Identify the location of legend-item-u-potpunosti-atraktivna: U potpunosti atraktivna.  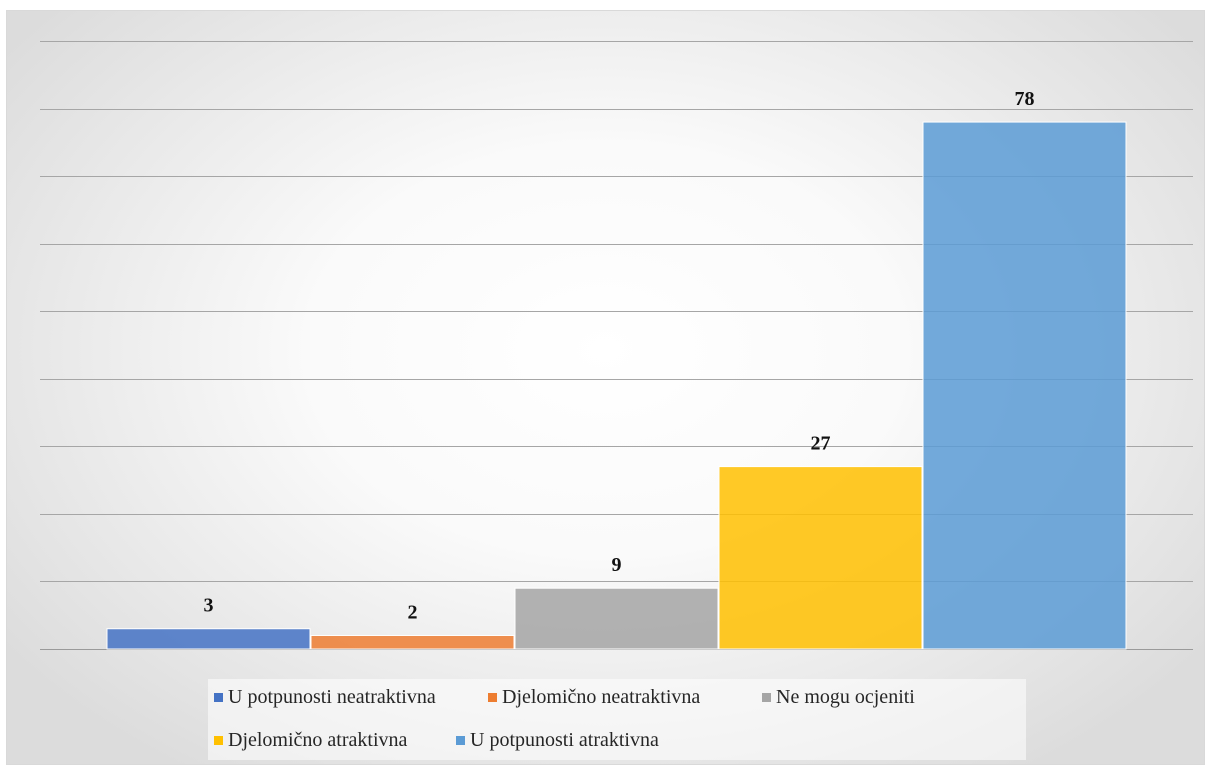
(557, 740).